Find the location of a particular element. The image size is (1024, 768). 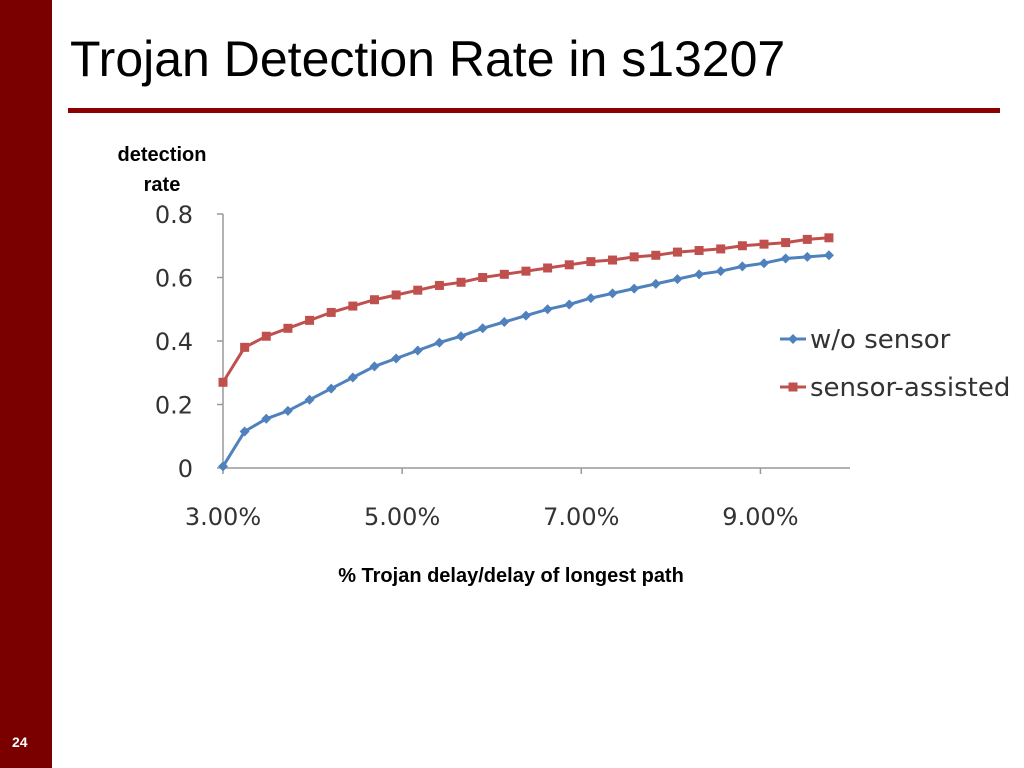

x-axis-label: % Trojan delay/delay of longest path is located at coordinates (511, 576).